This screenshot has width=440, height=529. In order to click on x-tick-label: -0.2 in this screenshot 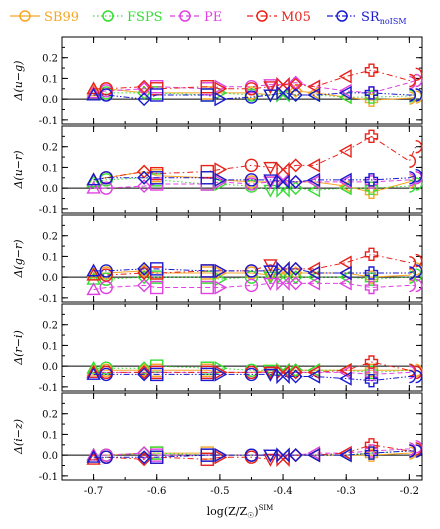, I will do `click(409, 491)`.